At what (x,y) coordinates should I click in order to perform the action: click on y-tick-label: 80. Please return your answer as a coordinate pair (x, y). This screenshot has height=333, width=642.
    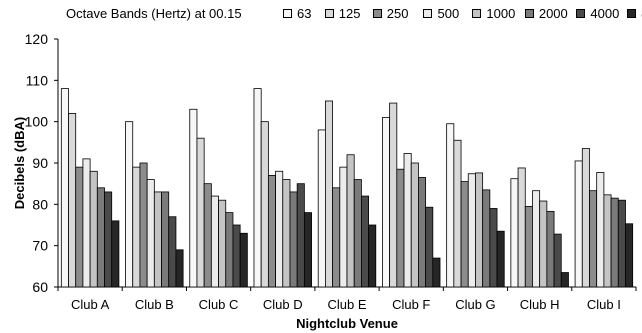
    Looking at the image, I should click on (40, 204).